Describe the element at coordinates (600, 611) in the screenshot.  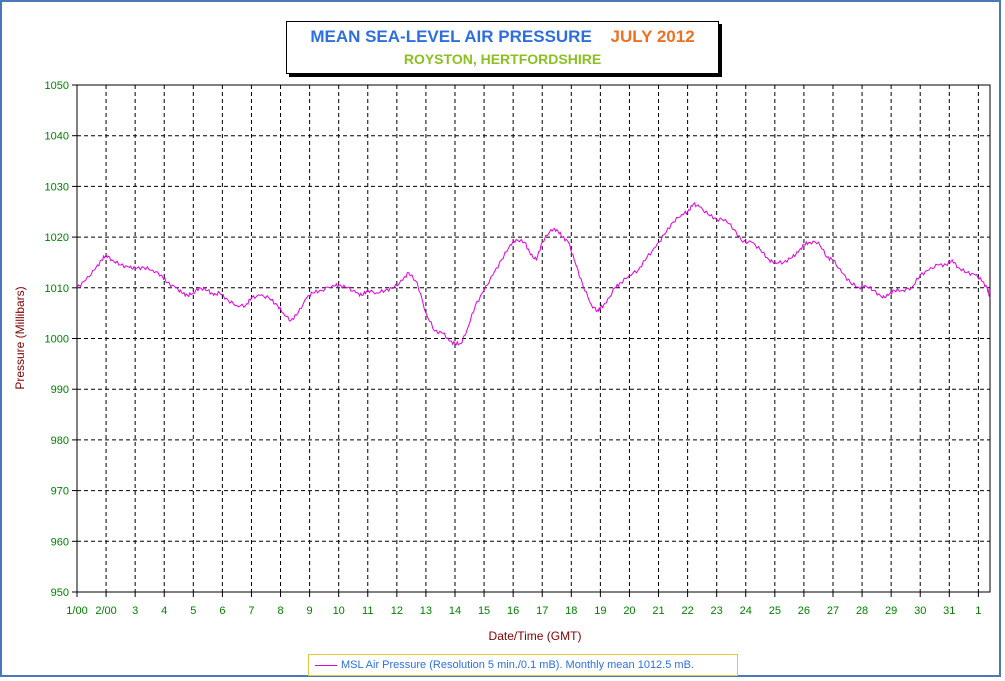
I see `x-tick-label: 19` at that location.